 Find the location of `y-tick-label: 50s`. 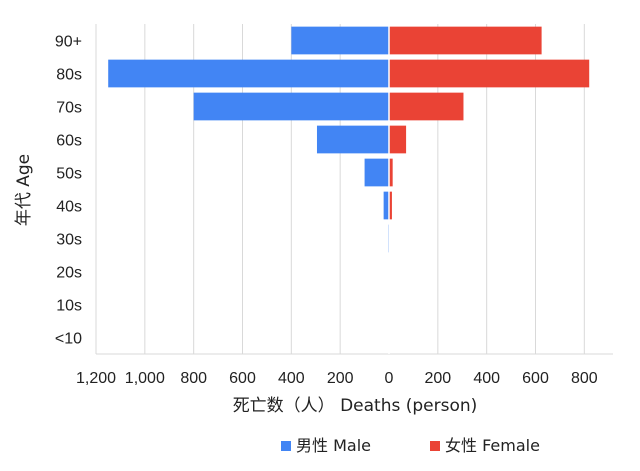

y-tick-label: 50s is located at coordinates (69, 174).